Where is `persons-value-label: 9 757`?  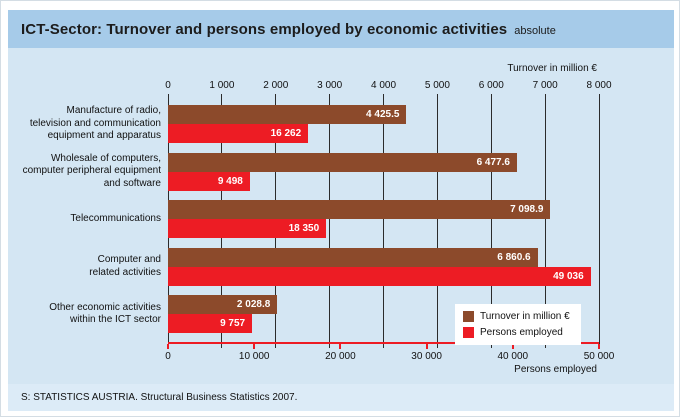
persons-value-label: 9 757 is located at coordinates (233, 323).